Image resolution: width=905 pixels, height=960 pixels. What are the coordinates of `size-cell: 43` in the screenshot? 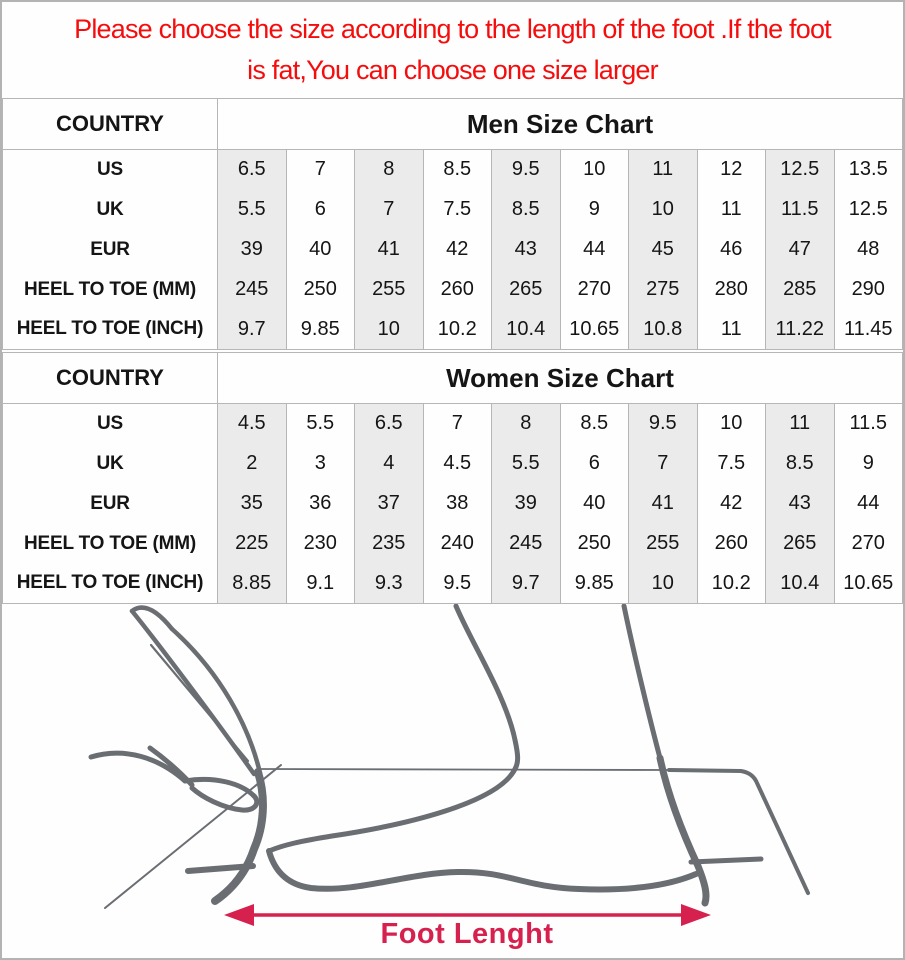 It's located at (800, 503).